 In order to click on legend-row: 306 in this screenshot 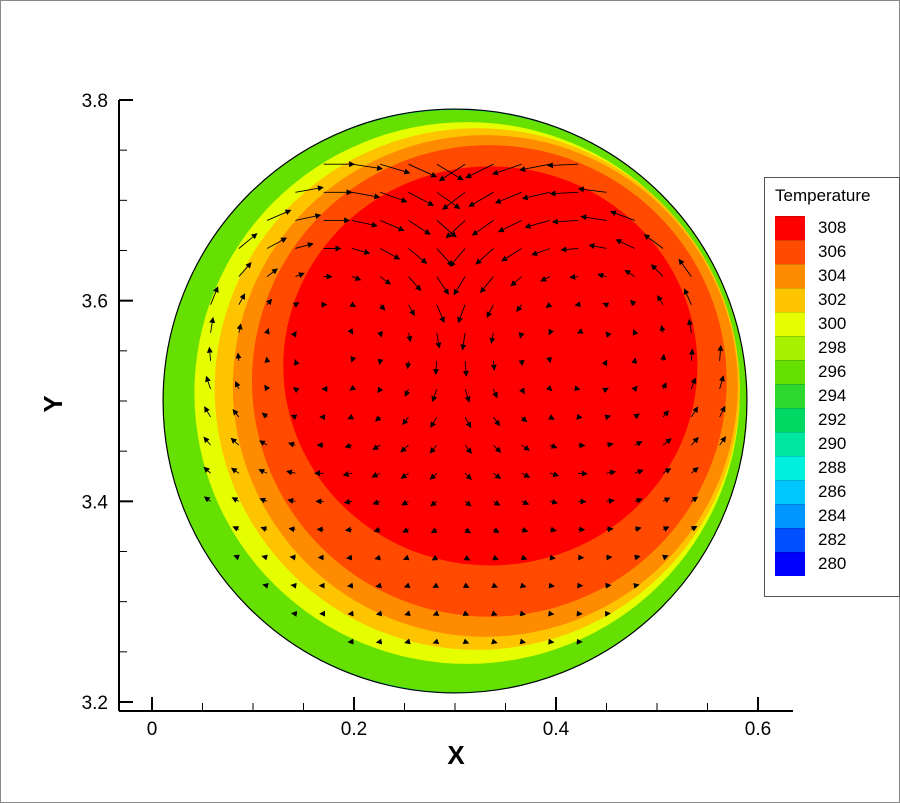, I will do `click(835, 252)`.